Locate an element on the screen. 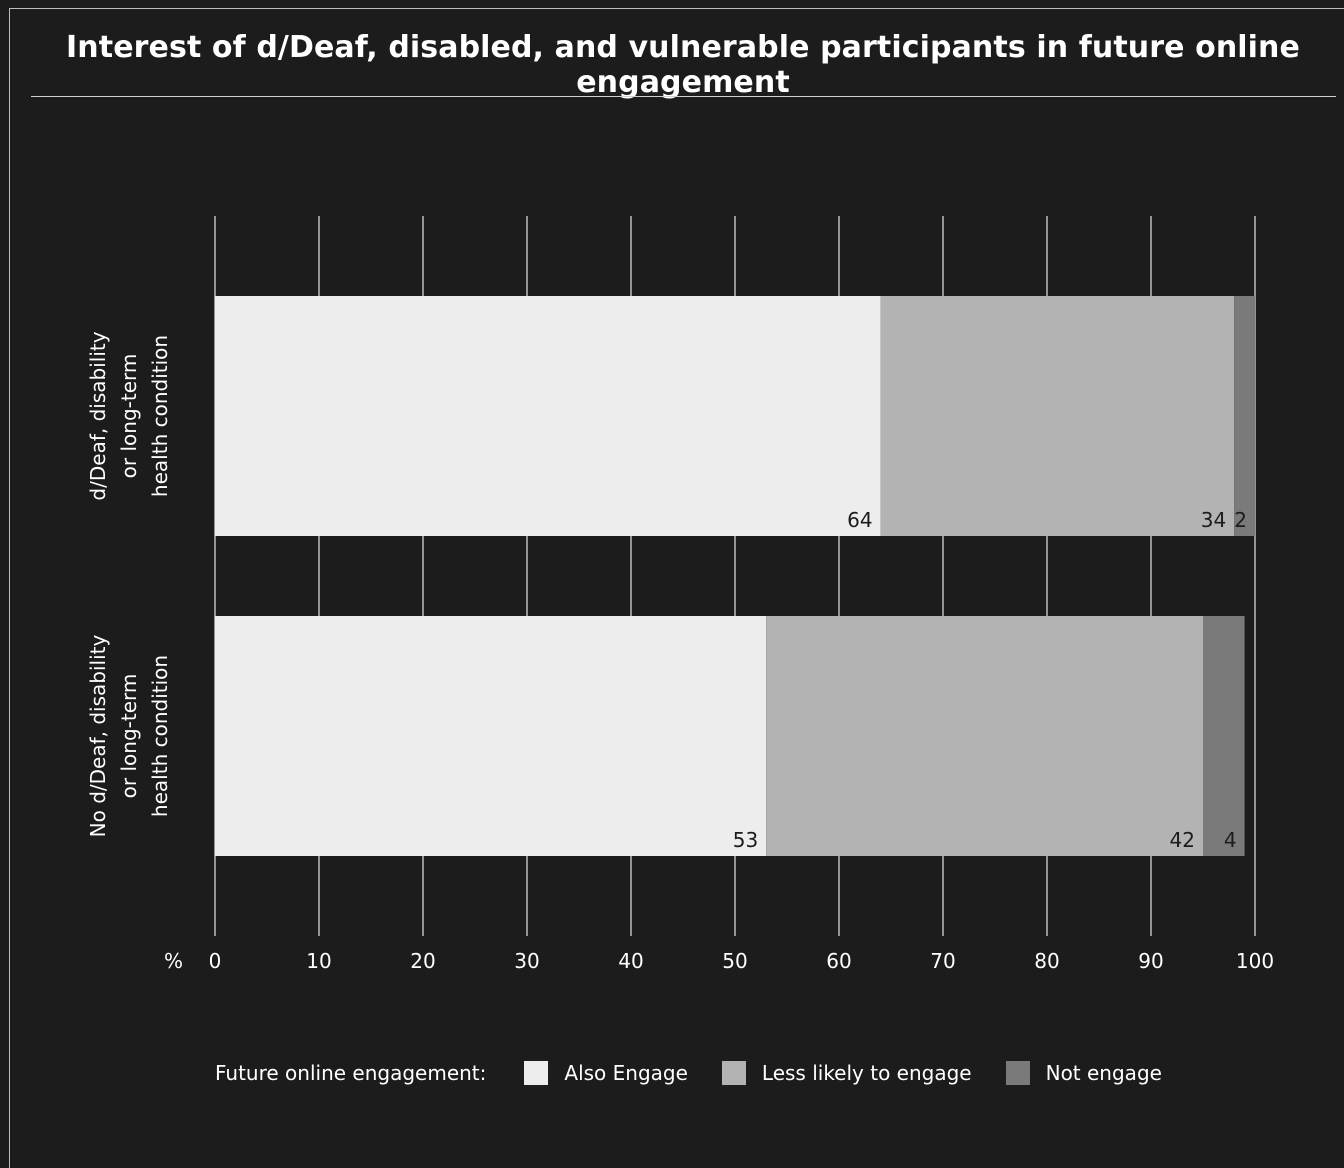  x-tick-label-100: 100 is located at coordinates (1255, 961).